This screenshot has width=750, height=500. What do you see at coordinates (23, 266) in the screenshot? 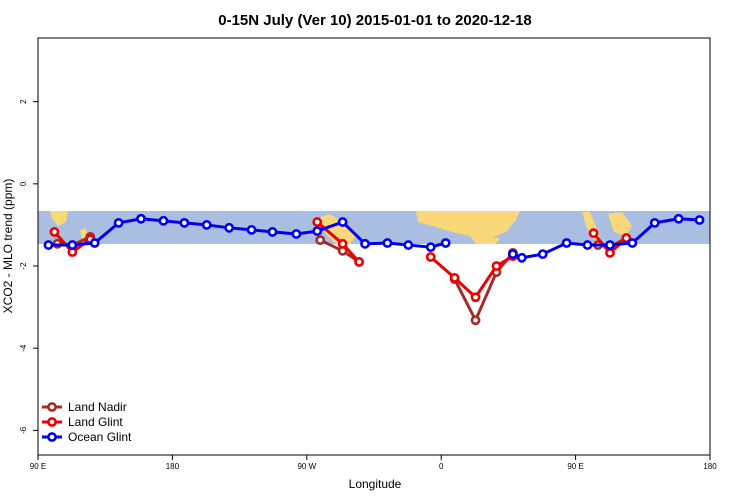
I see `y-tick-label: -2` at bounding box center [23, 266].